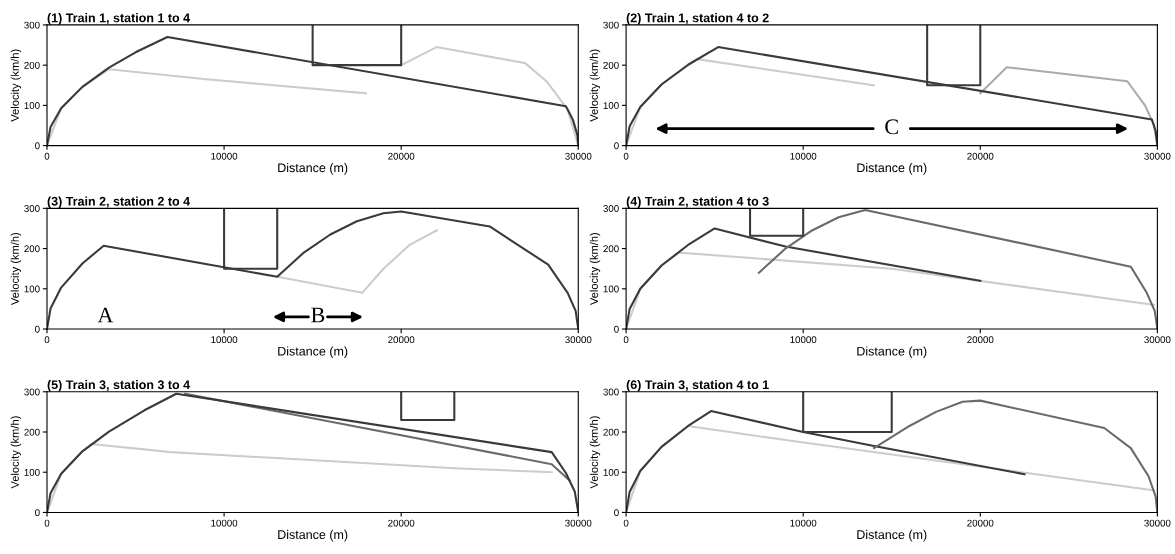  I want to click on chart-title: (1) Train 1, station 1 to 4, so click(119, 19).